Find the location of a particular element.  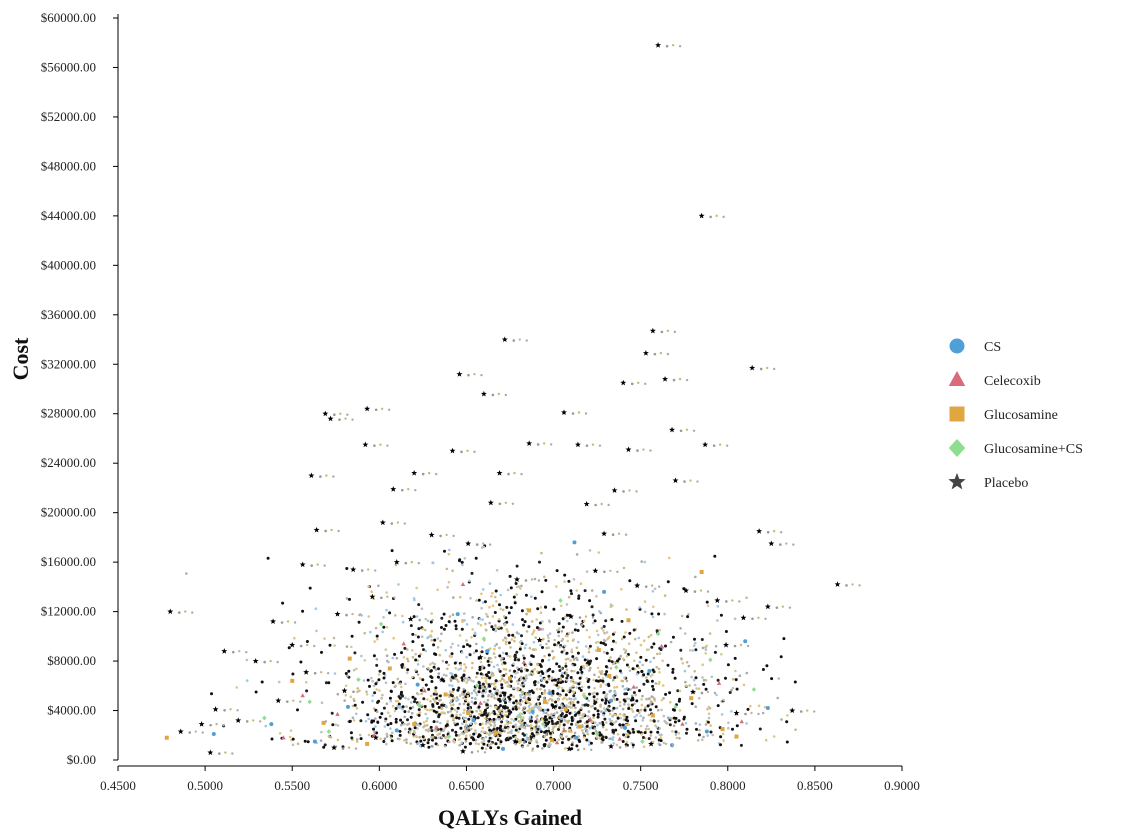

cs-point is located at coordinates (745, 641).